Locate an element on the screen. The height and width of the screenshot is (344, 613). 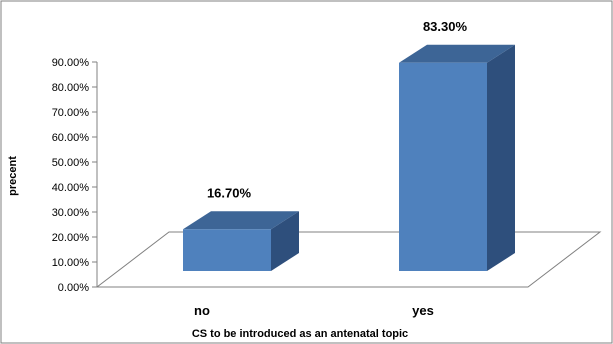
data-label: 16.70% is located at coordinates (229, 192).